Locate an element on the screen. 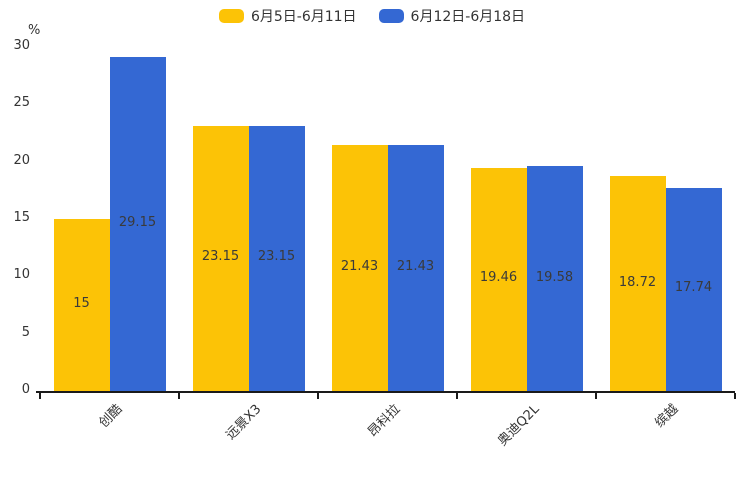 Image resolution: width=744 pixels, height=496 pixels. y-tick-label: 30 is located at coordinates (21, 45).